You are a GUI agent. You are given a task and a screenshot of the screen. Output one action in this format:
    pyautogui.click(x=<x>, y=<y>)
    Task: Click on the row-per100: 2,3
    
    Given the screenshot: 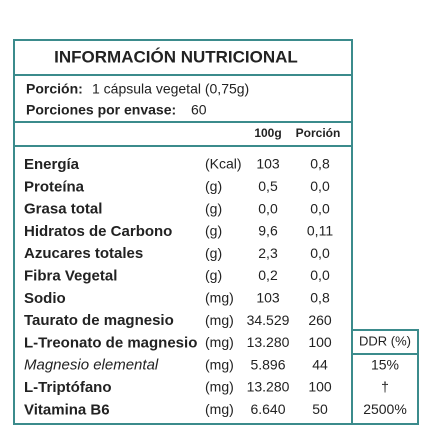 What is the action you would take?
    pyautogui.click(x=268, y=253)
    